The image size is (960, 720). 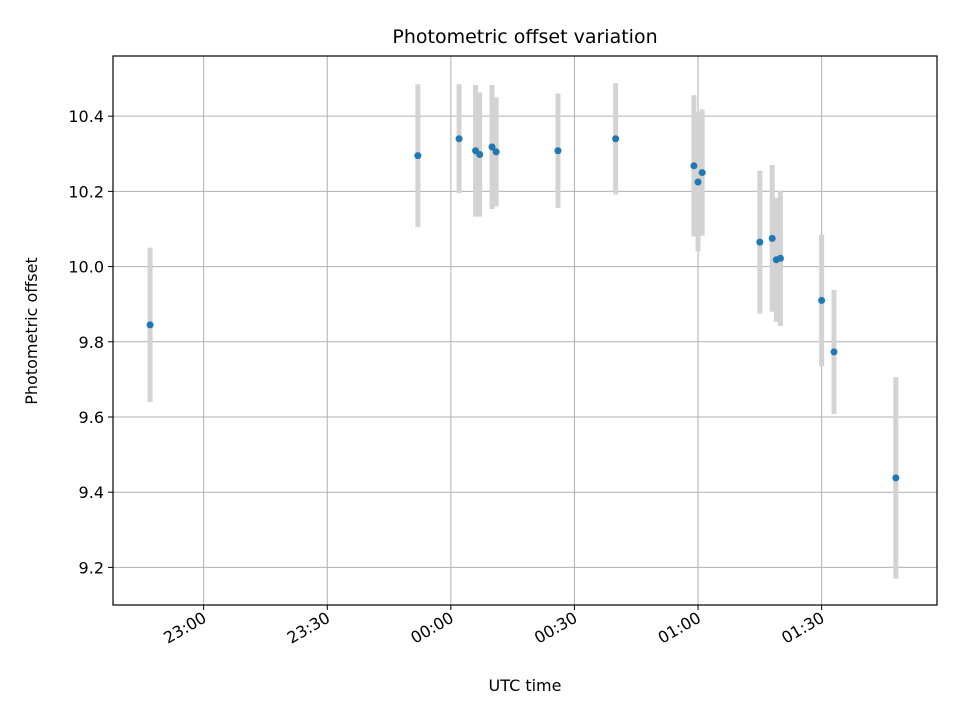 I want to click on y-tick-label: 10.4, so click(x=86, y=116).